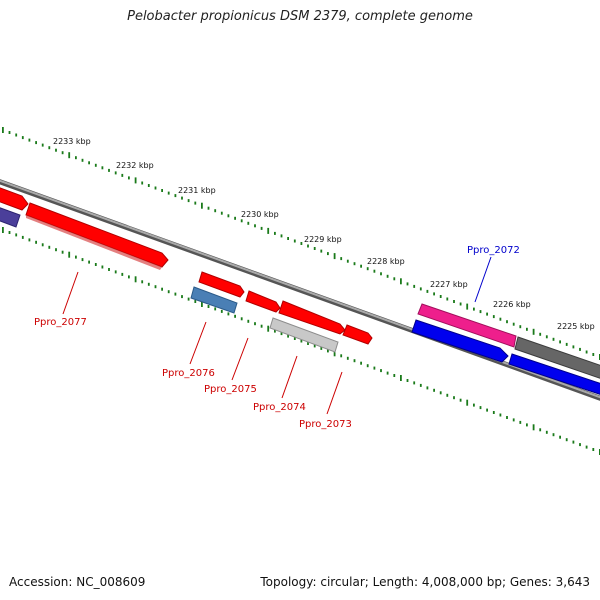 The image size is (600, 600). I want to click on gene-arrow-shadow, so click(94, 242).